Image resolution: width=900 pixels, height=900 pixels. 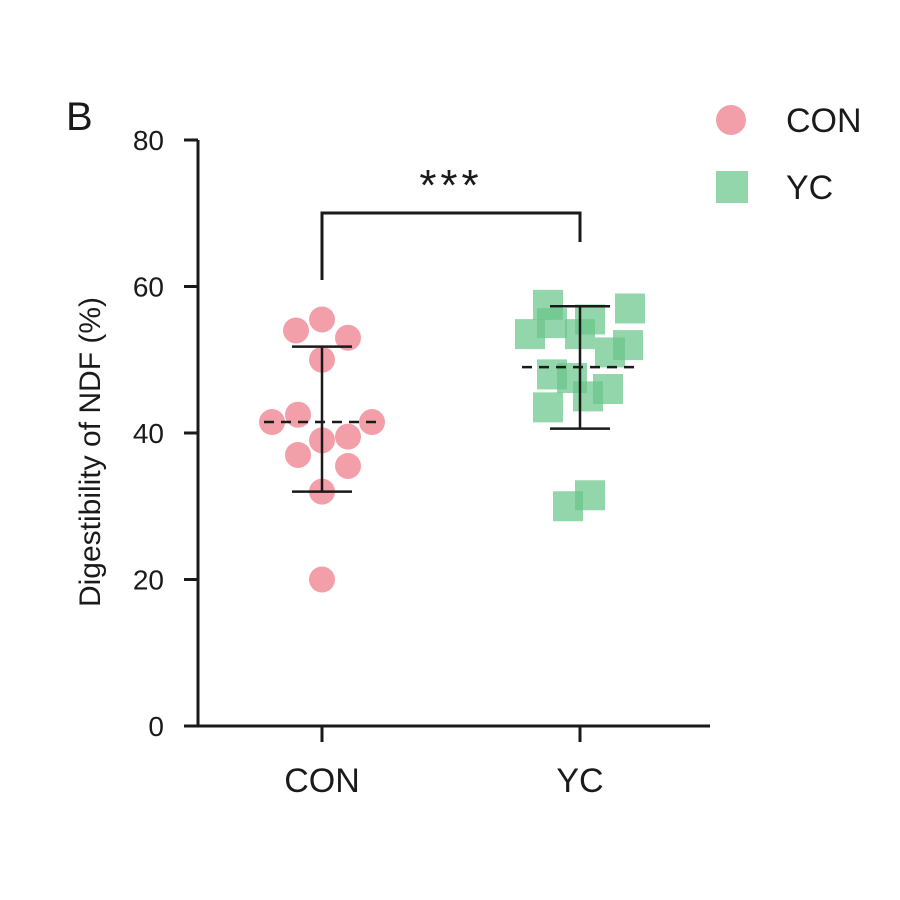 What do you see at coordinates (444, 763) in the screenshot?
I see `x-ticks: CON YC` at bounding box center [444, 763].